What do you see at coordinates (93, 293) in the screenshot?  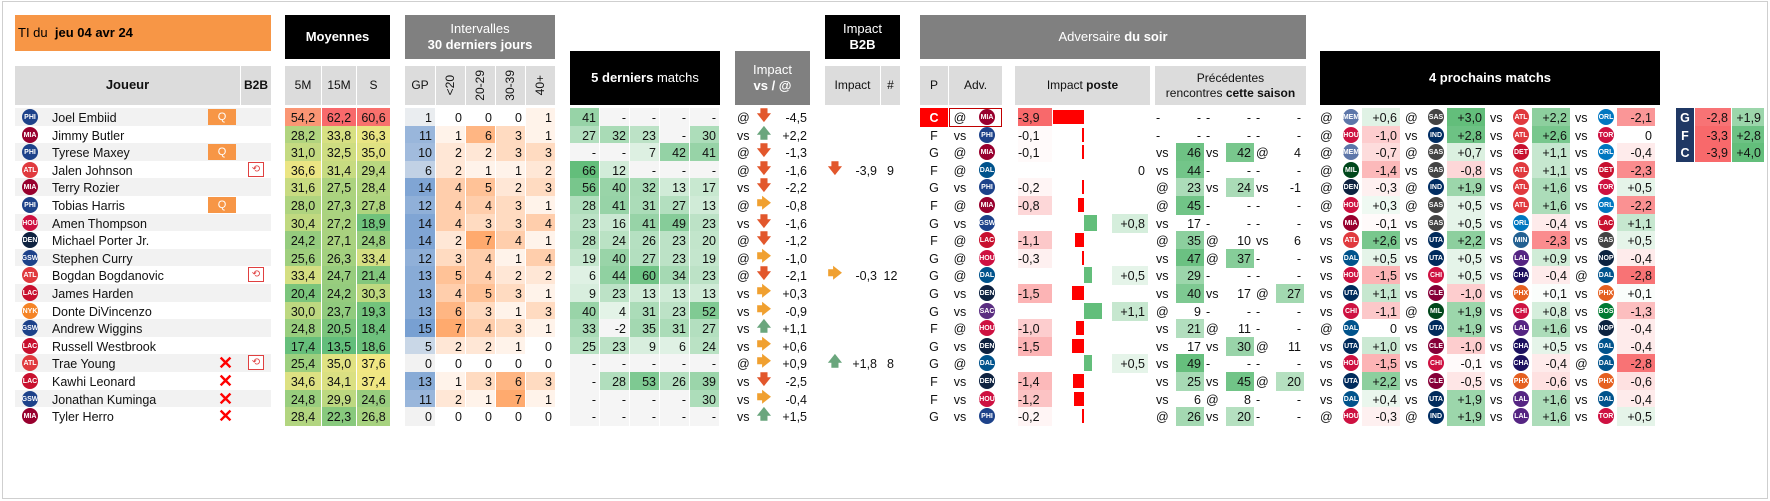 I see `player-name: James Harden` at bounding box center [93, 293].